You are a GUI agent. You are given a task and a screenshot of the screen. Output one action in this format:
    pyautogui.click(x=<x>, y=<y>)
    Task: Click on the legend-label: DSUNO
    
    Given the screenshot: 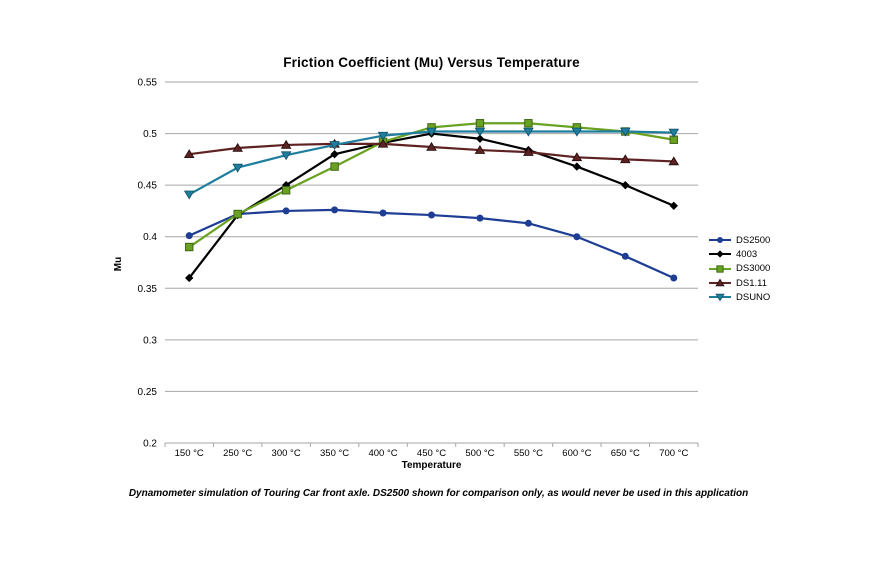 What is the action you would take?
    pyautogui.click(x=753, y=297)
    